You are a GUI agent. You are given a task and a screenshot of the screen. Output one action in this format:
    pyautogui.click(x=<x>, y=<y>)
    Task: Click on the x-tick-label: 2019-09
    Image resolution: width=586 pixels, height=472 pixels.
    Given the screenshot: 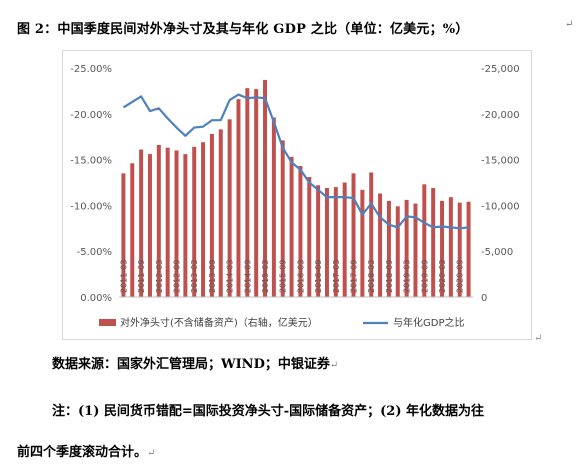 What is the action you would take?
    pyautogui.click(x=424, y=276)
    